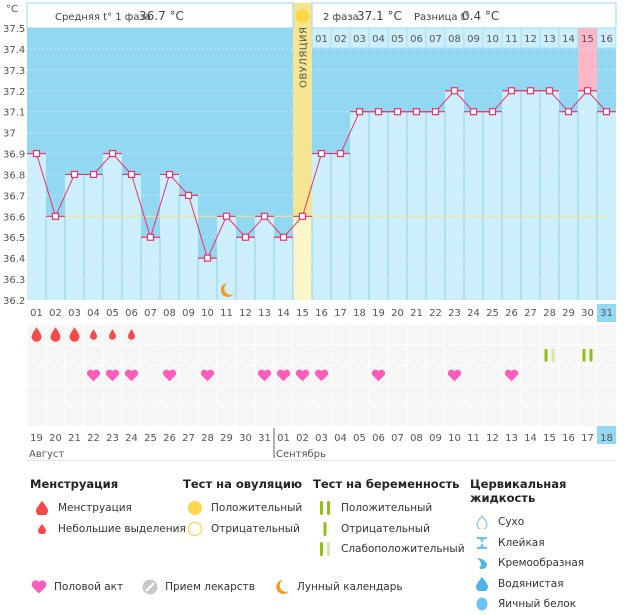  Describe the element at coordinates (341, 17) in the screenshot. I see `phase2-label: 2 фаза` at that location.